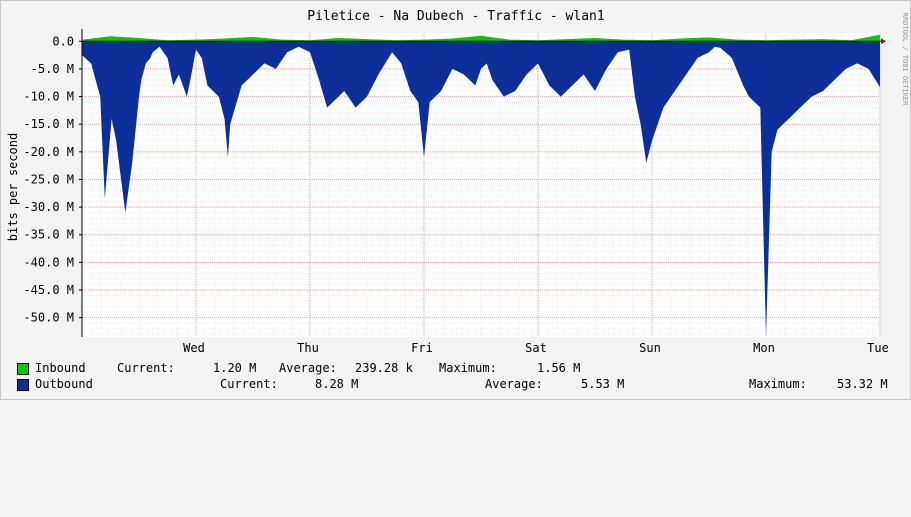 Image resolution: width=911 pixels, height=517 pixels. Describe the element at coordinates (778, 384) in the screenshot. I see `outbound-maximum-label: Maximum:` at that location.